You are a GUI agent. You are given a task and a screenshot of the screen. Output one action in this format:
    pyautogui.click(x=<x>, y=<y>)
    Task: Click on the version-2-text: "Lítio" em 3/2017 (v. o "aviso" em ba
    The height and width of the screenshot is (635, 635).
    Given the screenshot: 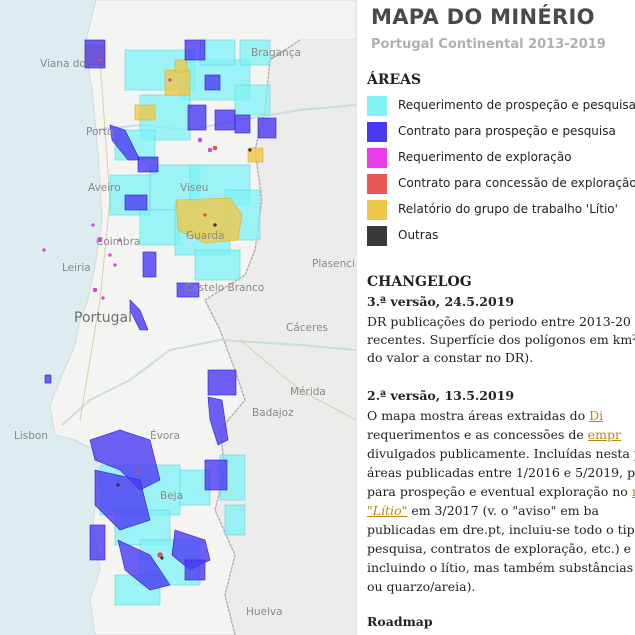 What is the action you would take?
    pyautogui.click(x=483, y=510)
    